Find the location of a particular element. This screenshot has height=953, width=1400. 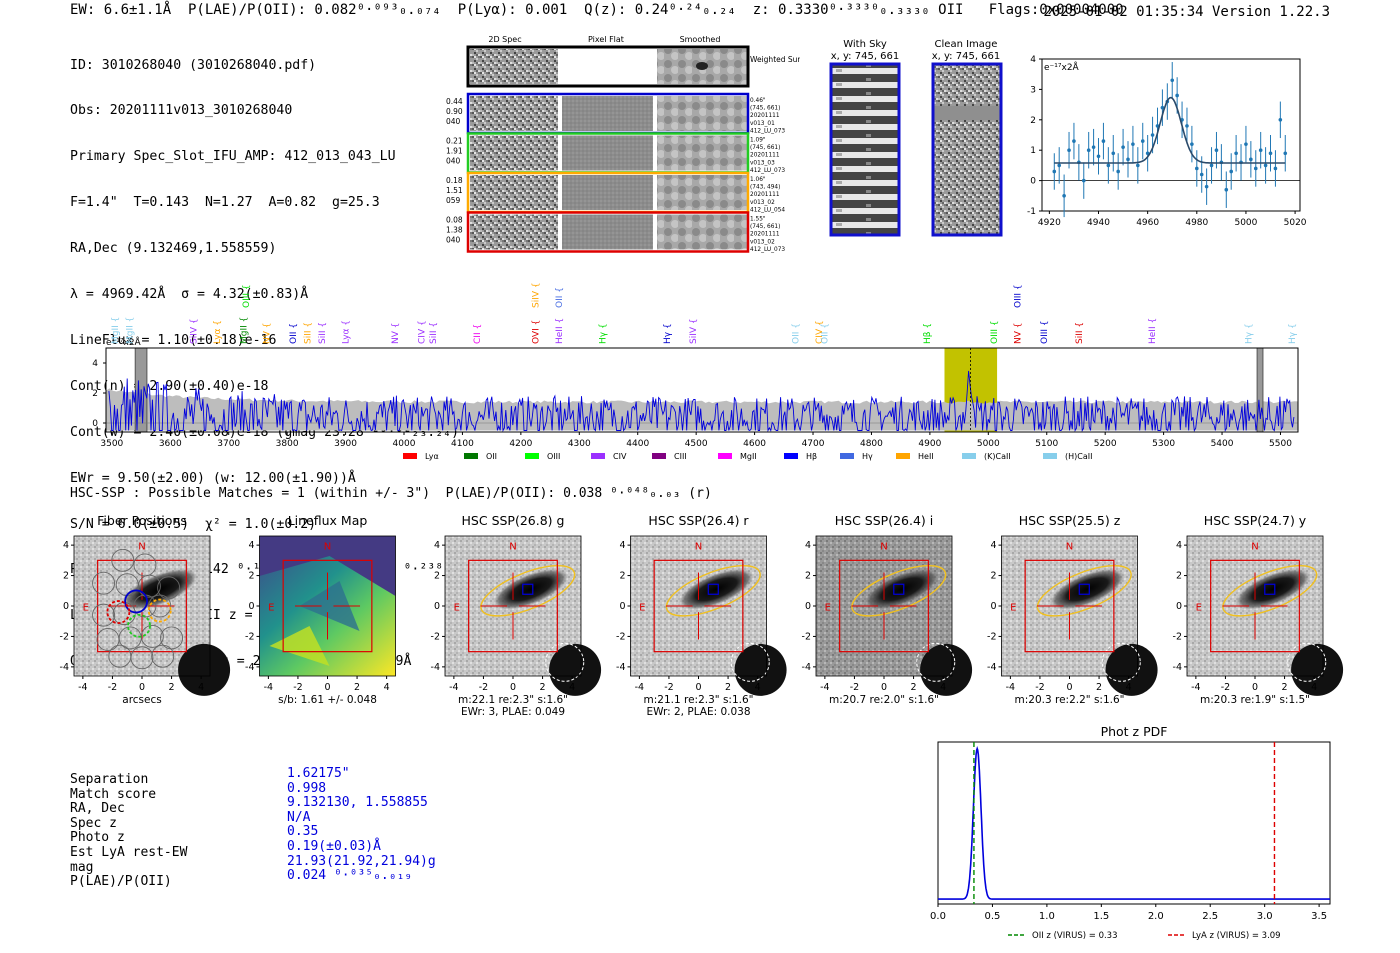

masked-region is located at coordinates (1260, 390).